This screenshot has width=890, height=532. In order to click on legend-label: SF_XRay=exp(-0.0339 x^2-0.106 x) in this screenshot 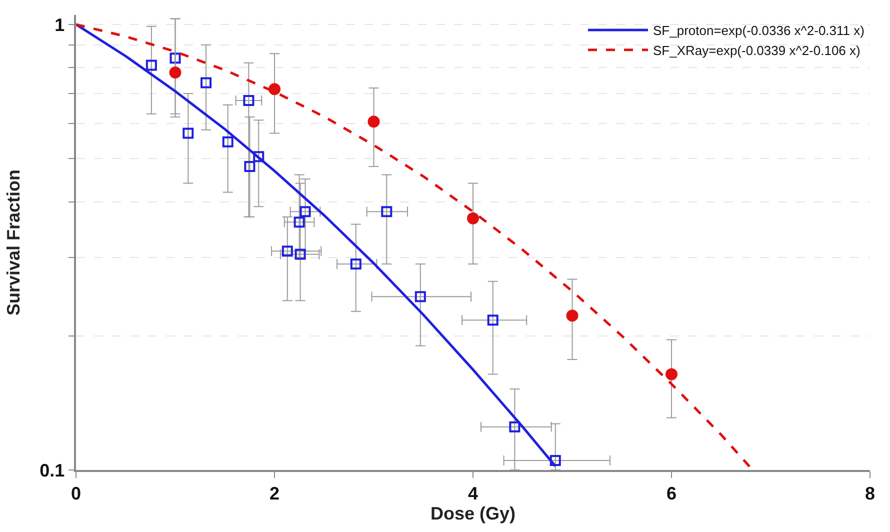, I will do `click(756, 50)`.